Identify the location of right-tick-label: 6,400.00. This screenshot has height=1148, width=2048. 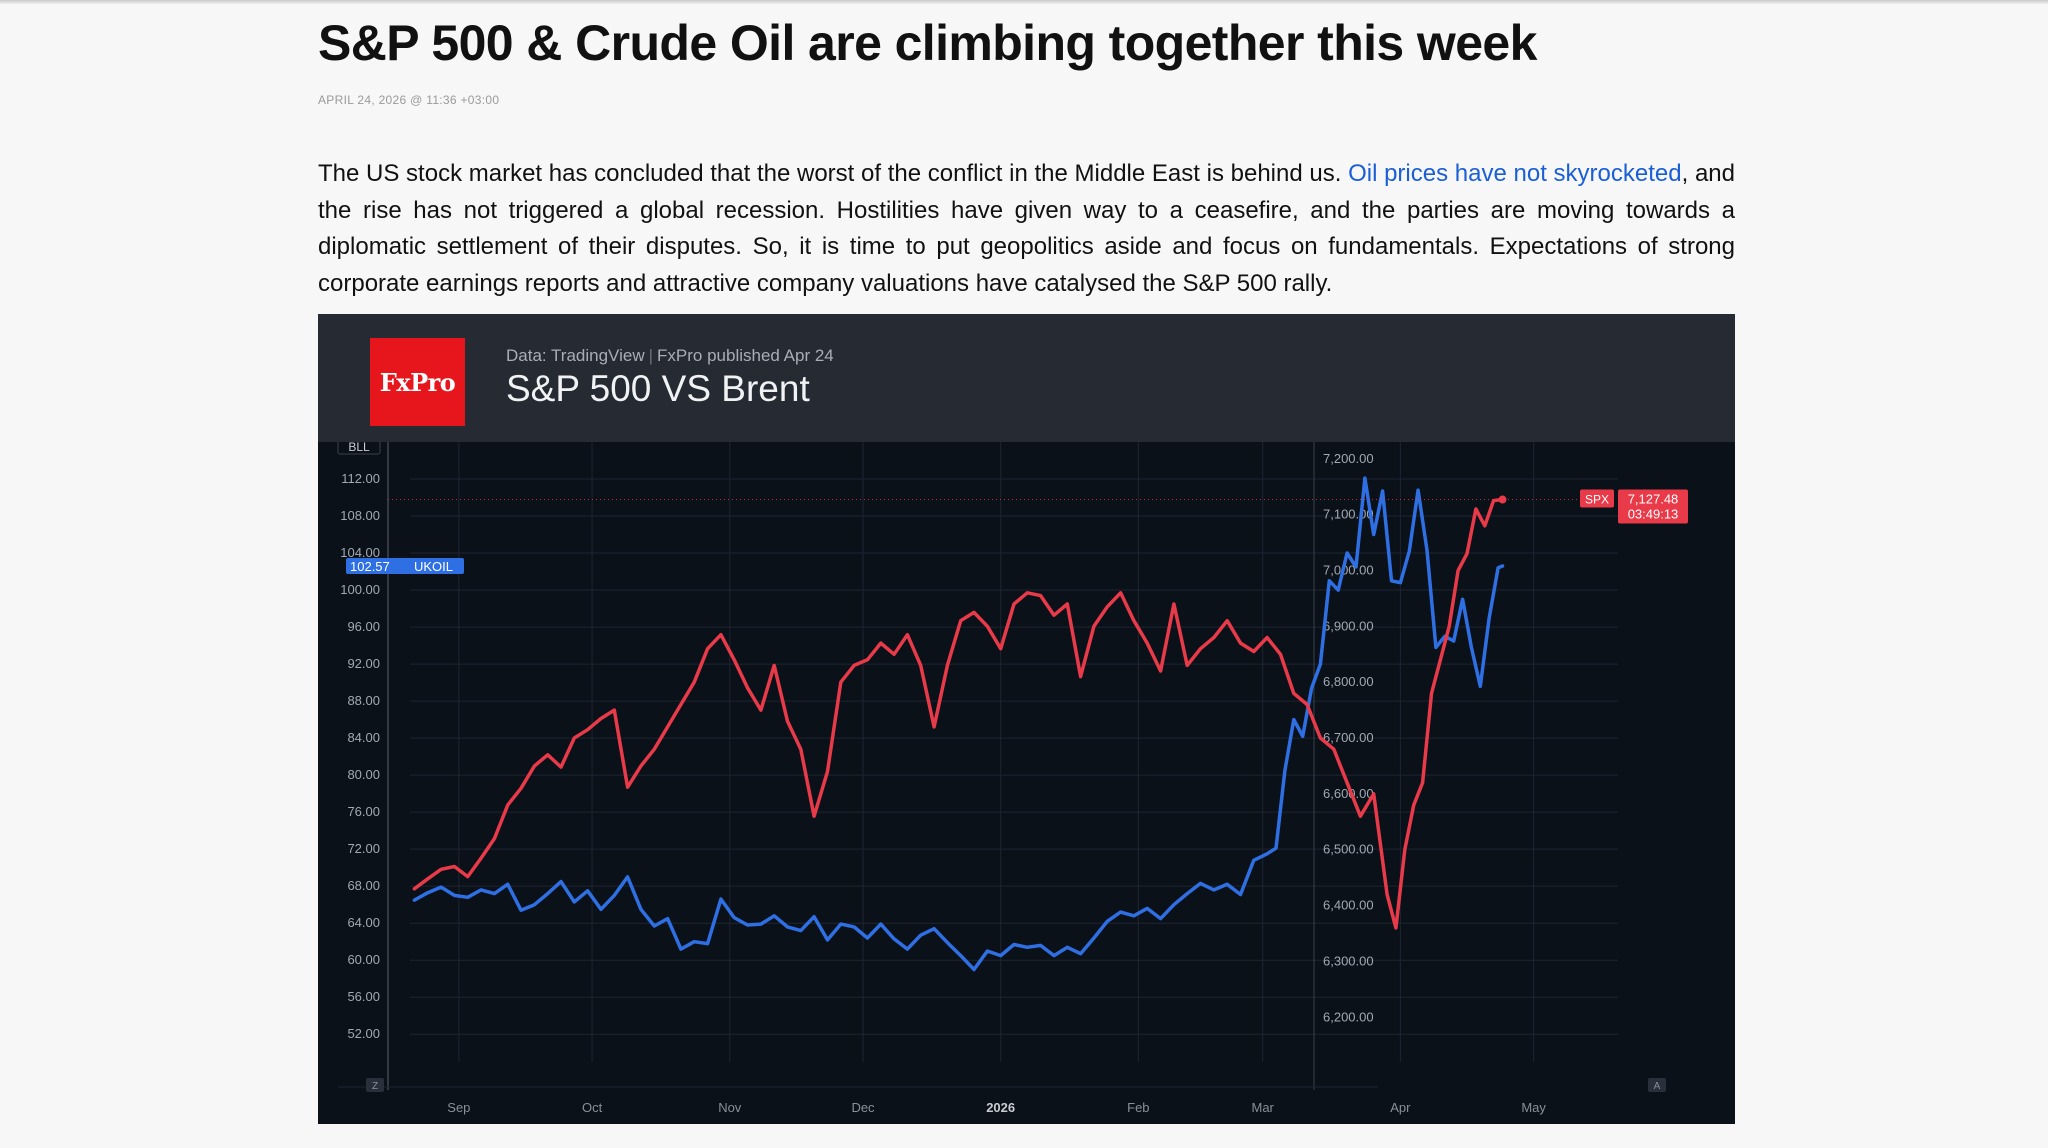
(1348, 905).